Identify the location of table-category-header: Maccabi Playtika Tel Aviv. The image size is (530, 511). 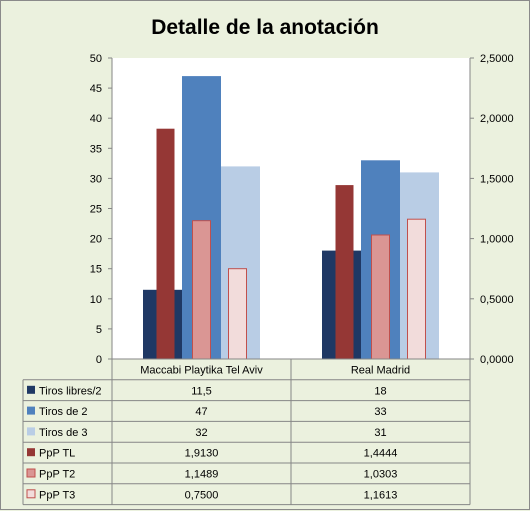
(201, 371).